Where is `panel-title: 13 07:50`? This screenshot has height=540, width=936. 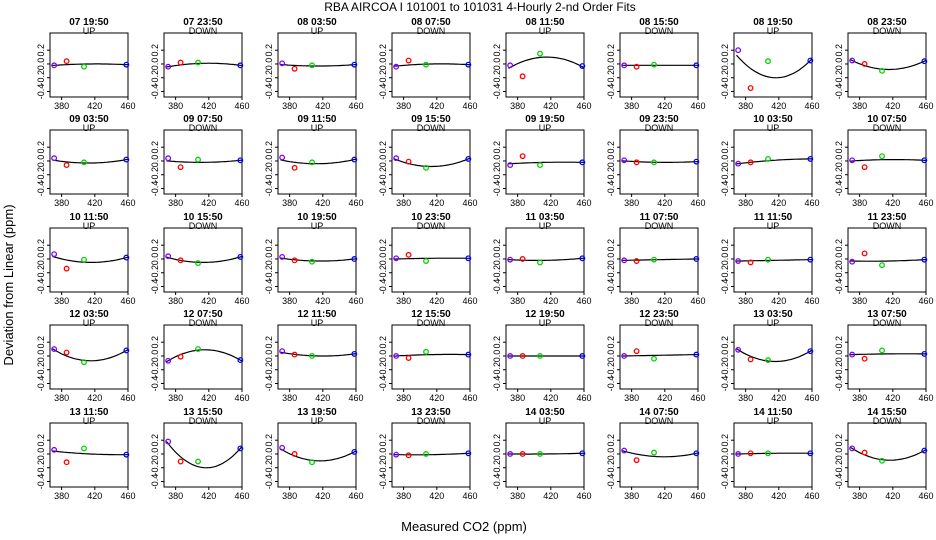 panel-title: 13 07:50 is located at coordinates (887, 314).